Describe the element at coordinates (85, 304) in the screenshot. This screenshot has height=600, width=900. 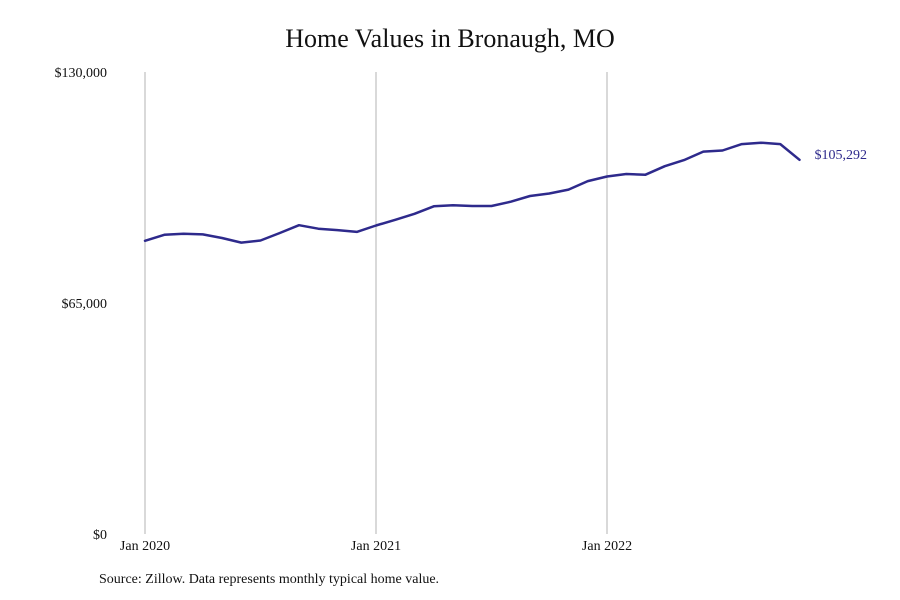
I see `y-tick-label: $65,000` at that location.